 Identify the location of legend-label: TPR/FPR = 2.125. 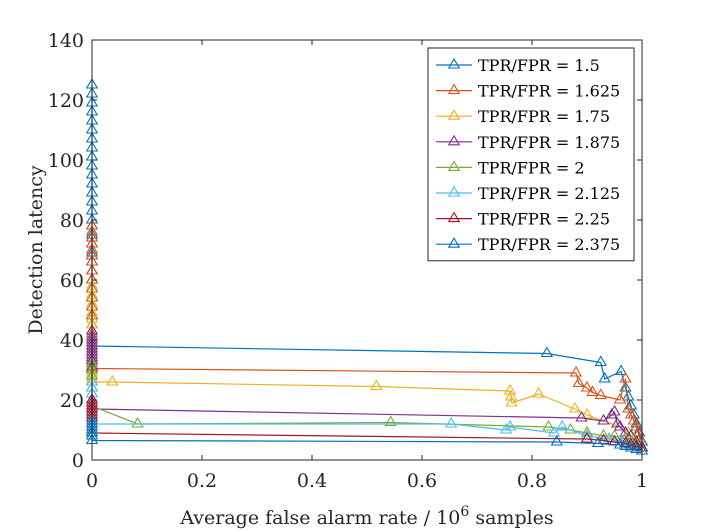
(549, 193).